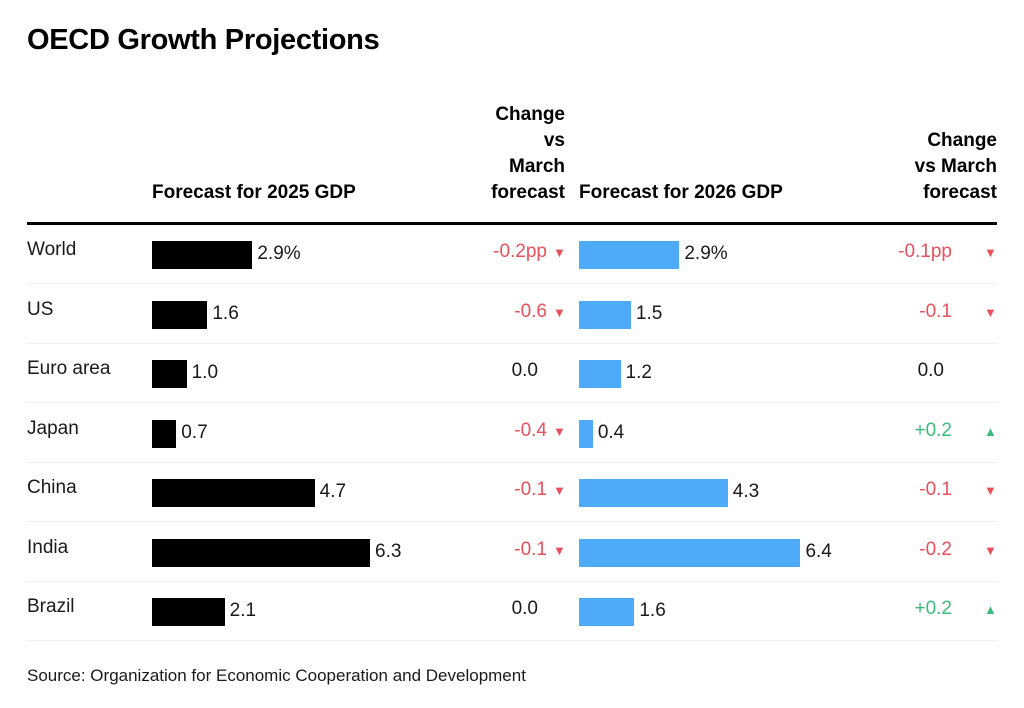 The width and height of the screenshot is (1024, 708). I want to click on value-2025: 2.1, so click(243, 610).